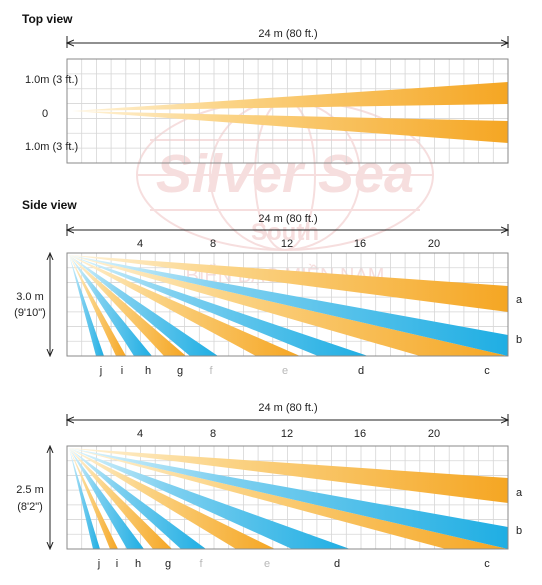  What do you see at coordinates (287, 219) in the screenshot?
I see `side-view-3m-range-label: 24 m (80 ft.)` at bounding box center [287, 219].